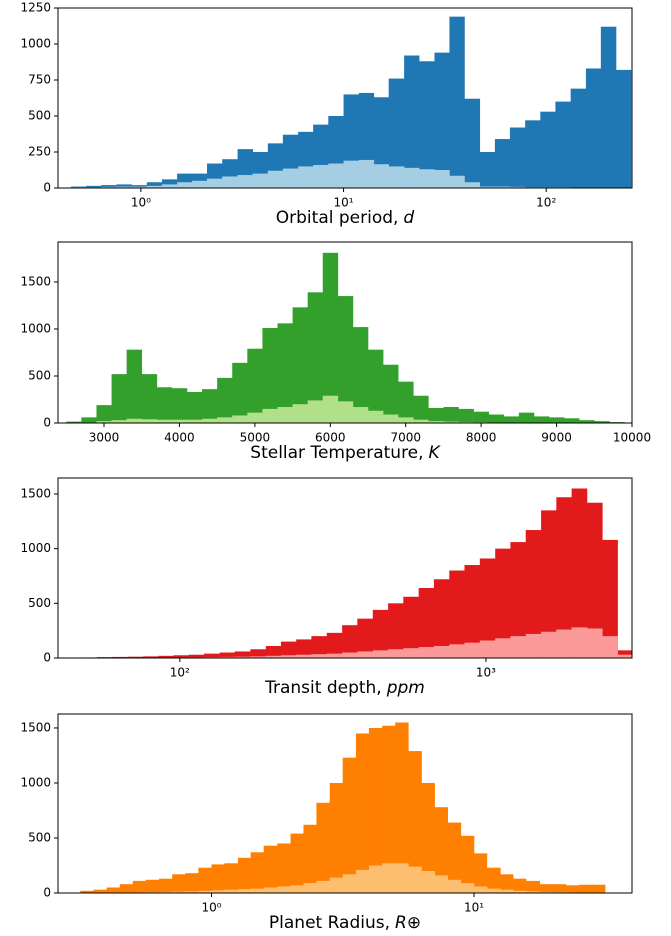 Image resolution: width=671 pixels, height=936 pixels. Describe the element at coordinates (408, 218) in the screenshot. I see `x-axis-label-unit: d` at that location.